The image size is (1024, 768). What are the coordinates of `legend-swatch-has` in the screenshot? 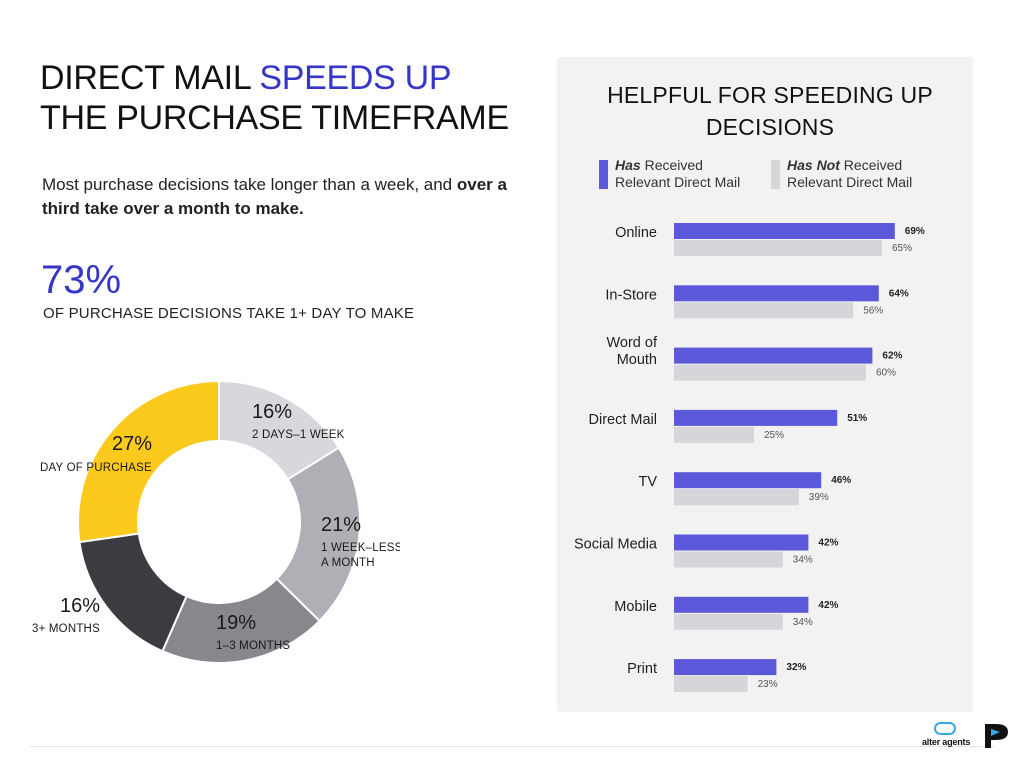 It's located at (603, 174).